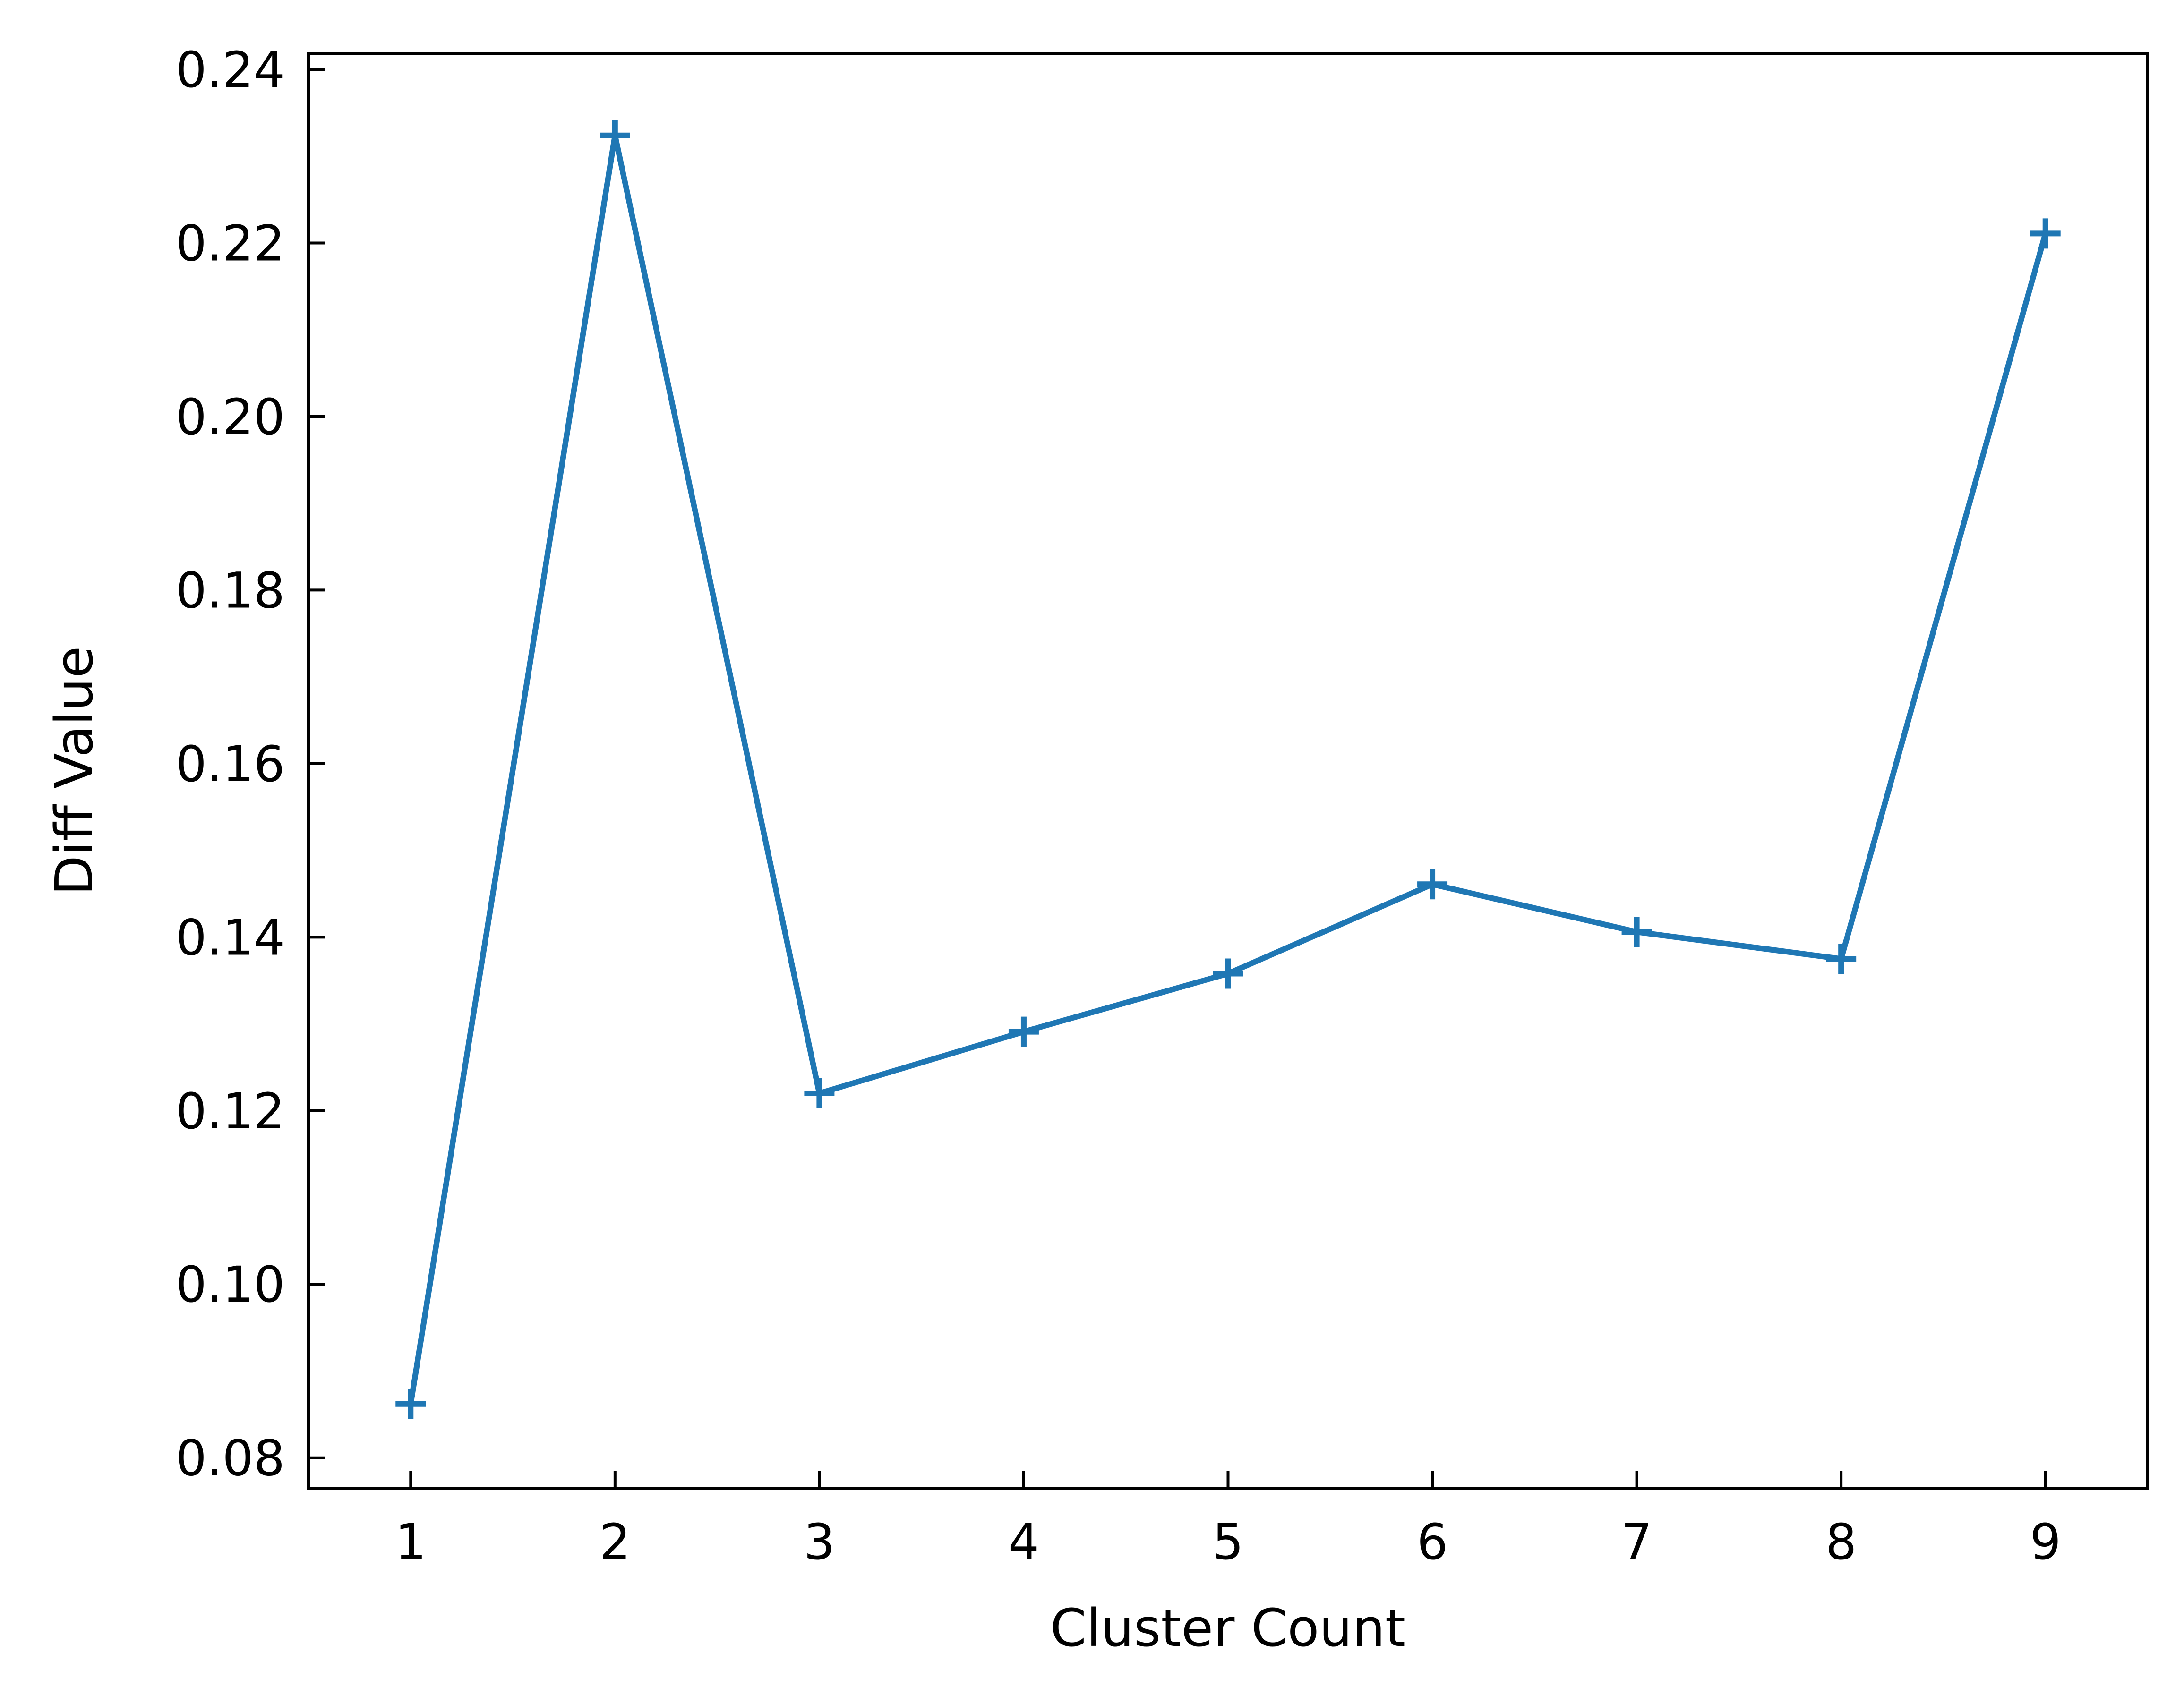  What do you see at coordinates (230, 417) in the screenshot?
I see `y-tick-label: 0.20` at bounding box center [230, 417].